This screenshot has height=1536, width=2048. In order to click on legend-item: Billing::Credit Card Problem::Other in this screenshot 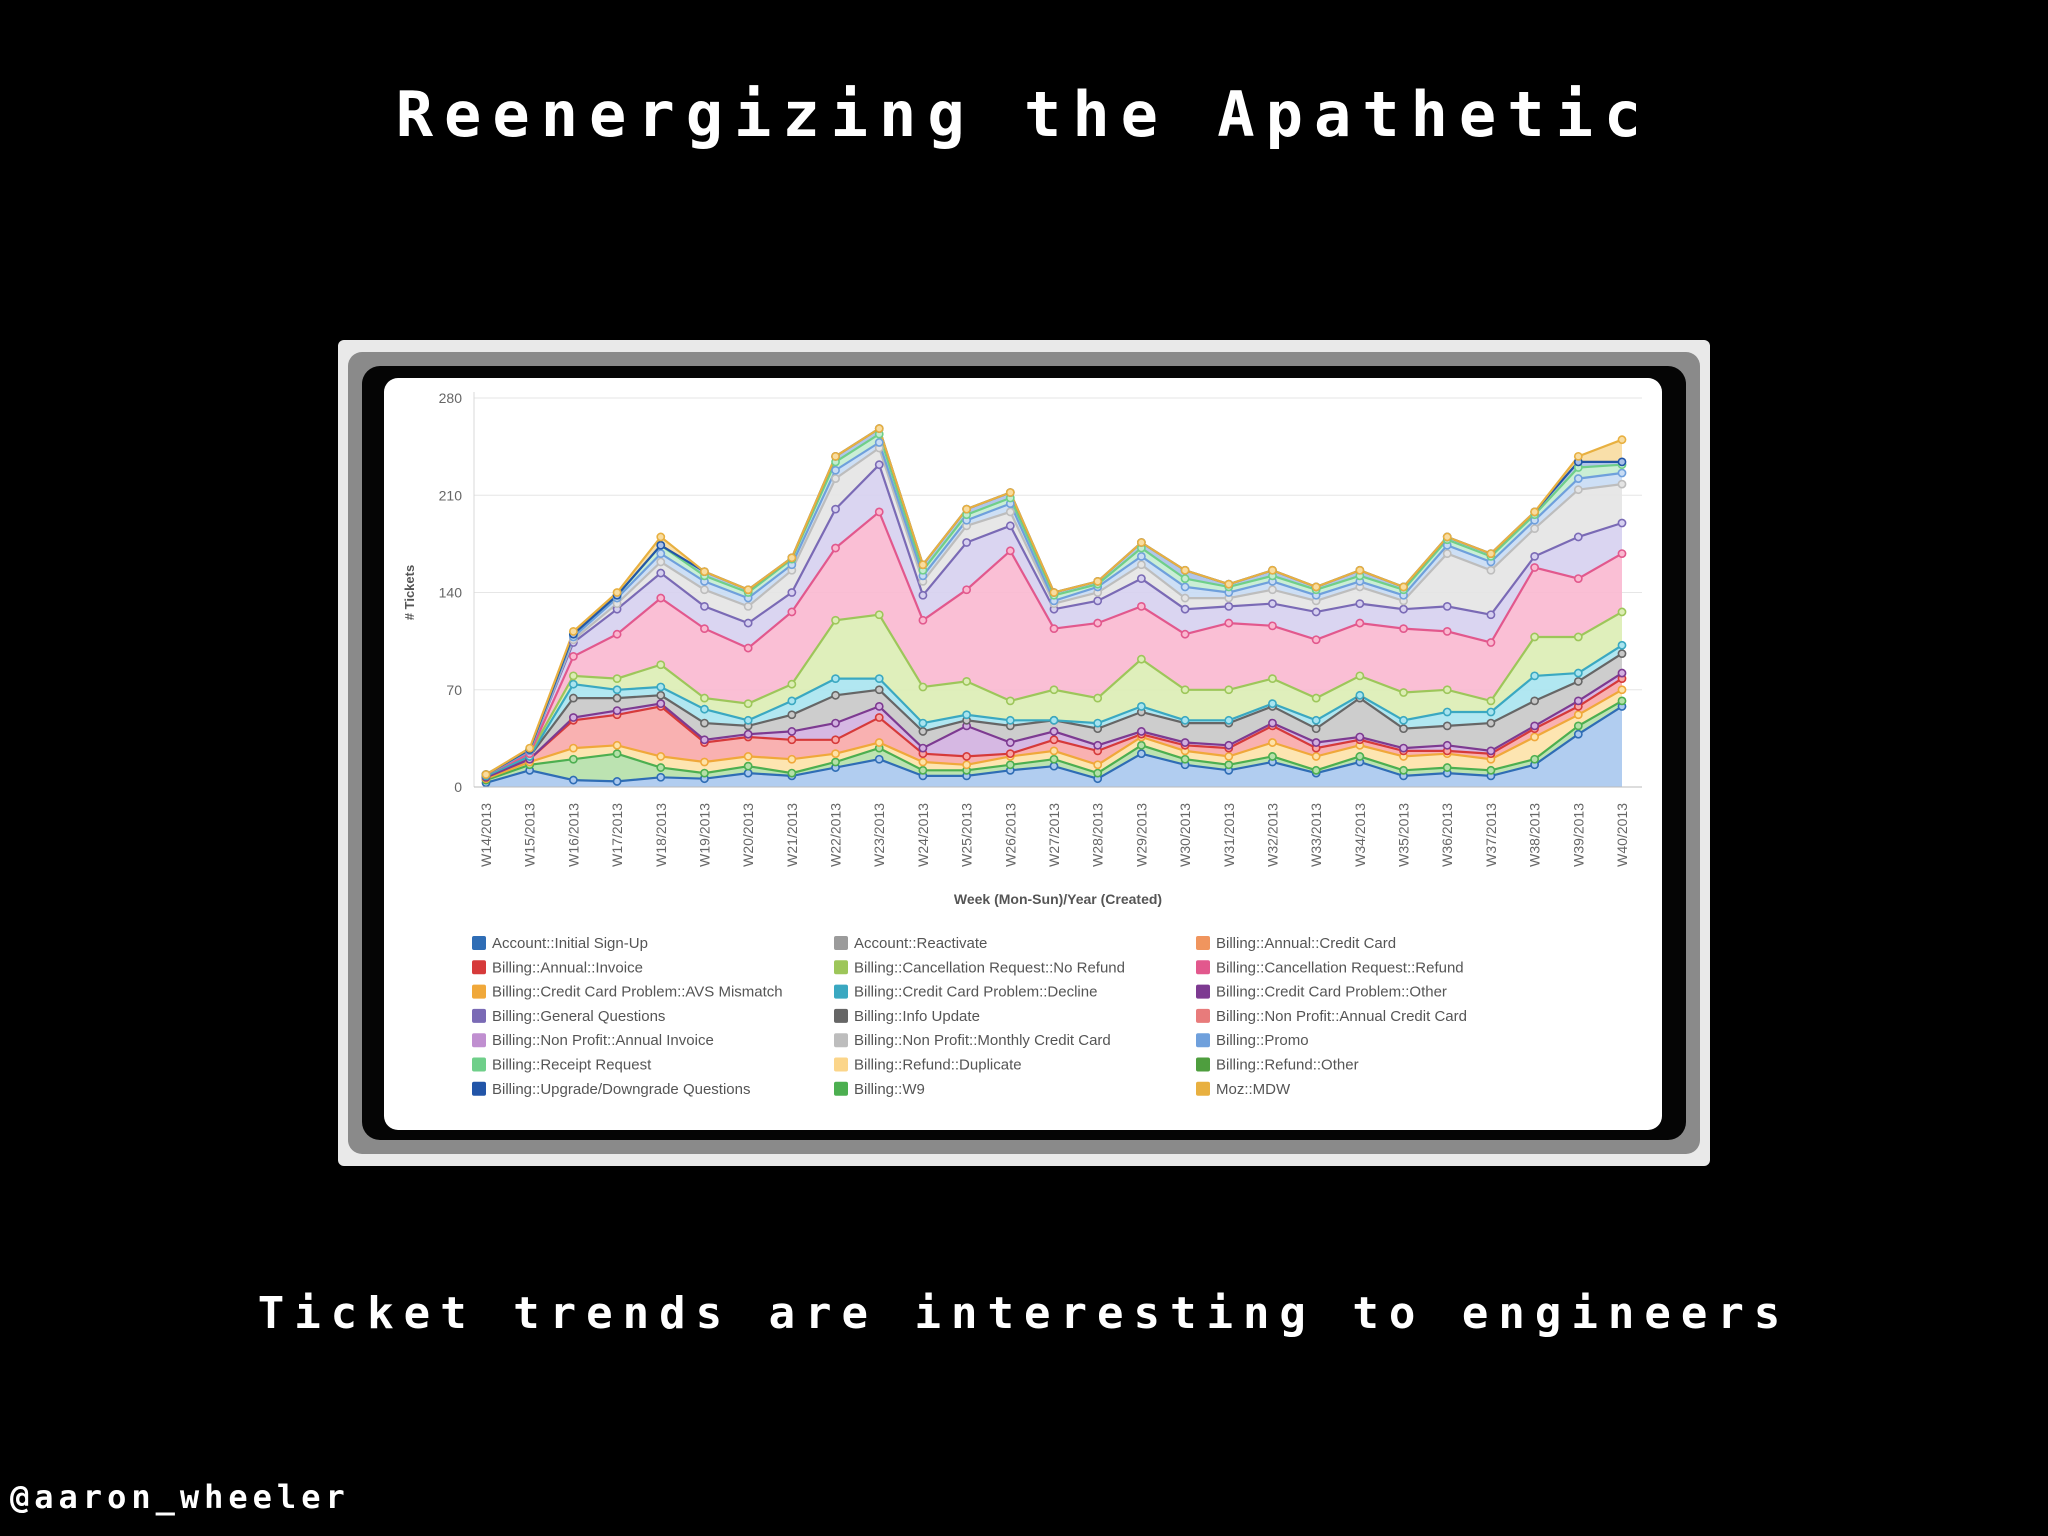, I will do `click(1321, 992)`.